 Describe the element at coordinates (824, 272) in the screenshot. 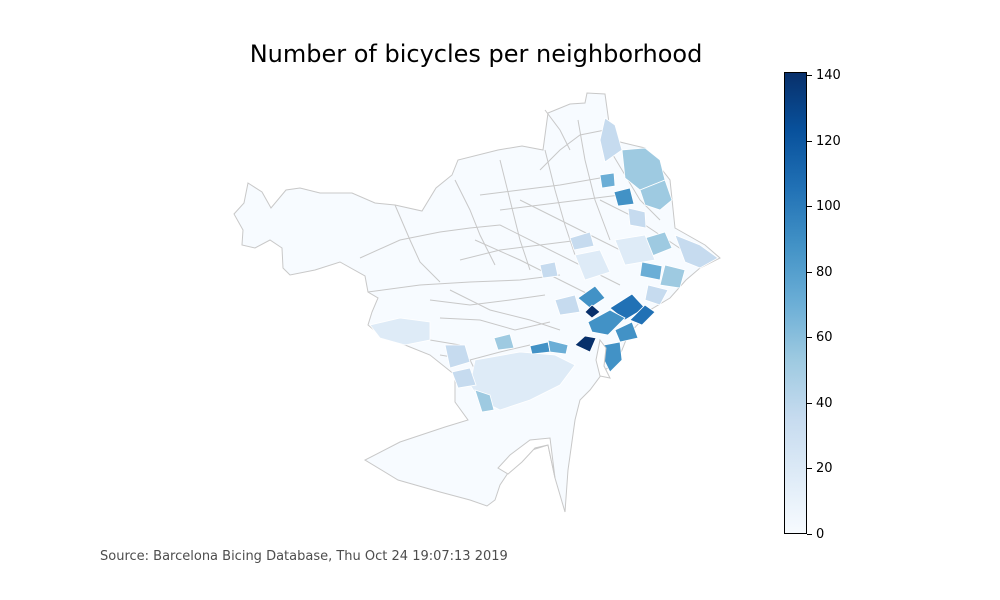

I see `colorbar-tick-label: 80` at that location.